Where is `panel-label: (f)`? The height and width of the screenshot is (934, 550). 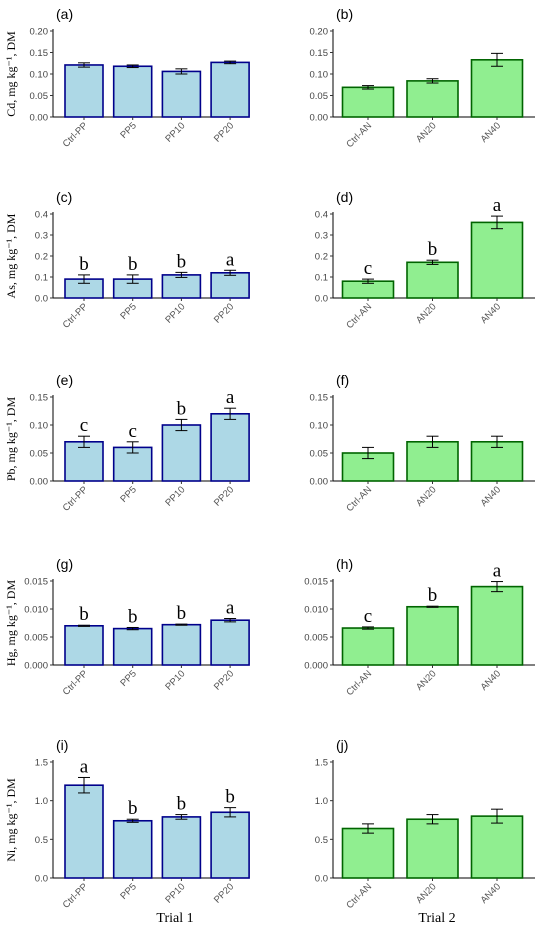
panel-label: (f) is located at coordinates (342, 380).